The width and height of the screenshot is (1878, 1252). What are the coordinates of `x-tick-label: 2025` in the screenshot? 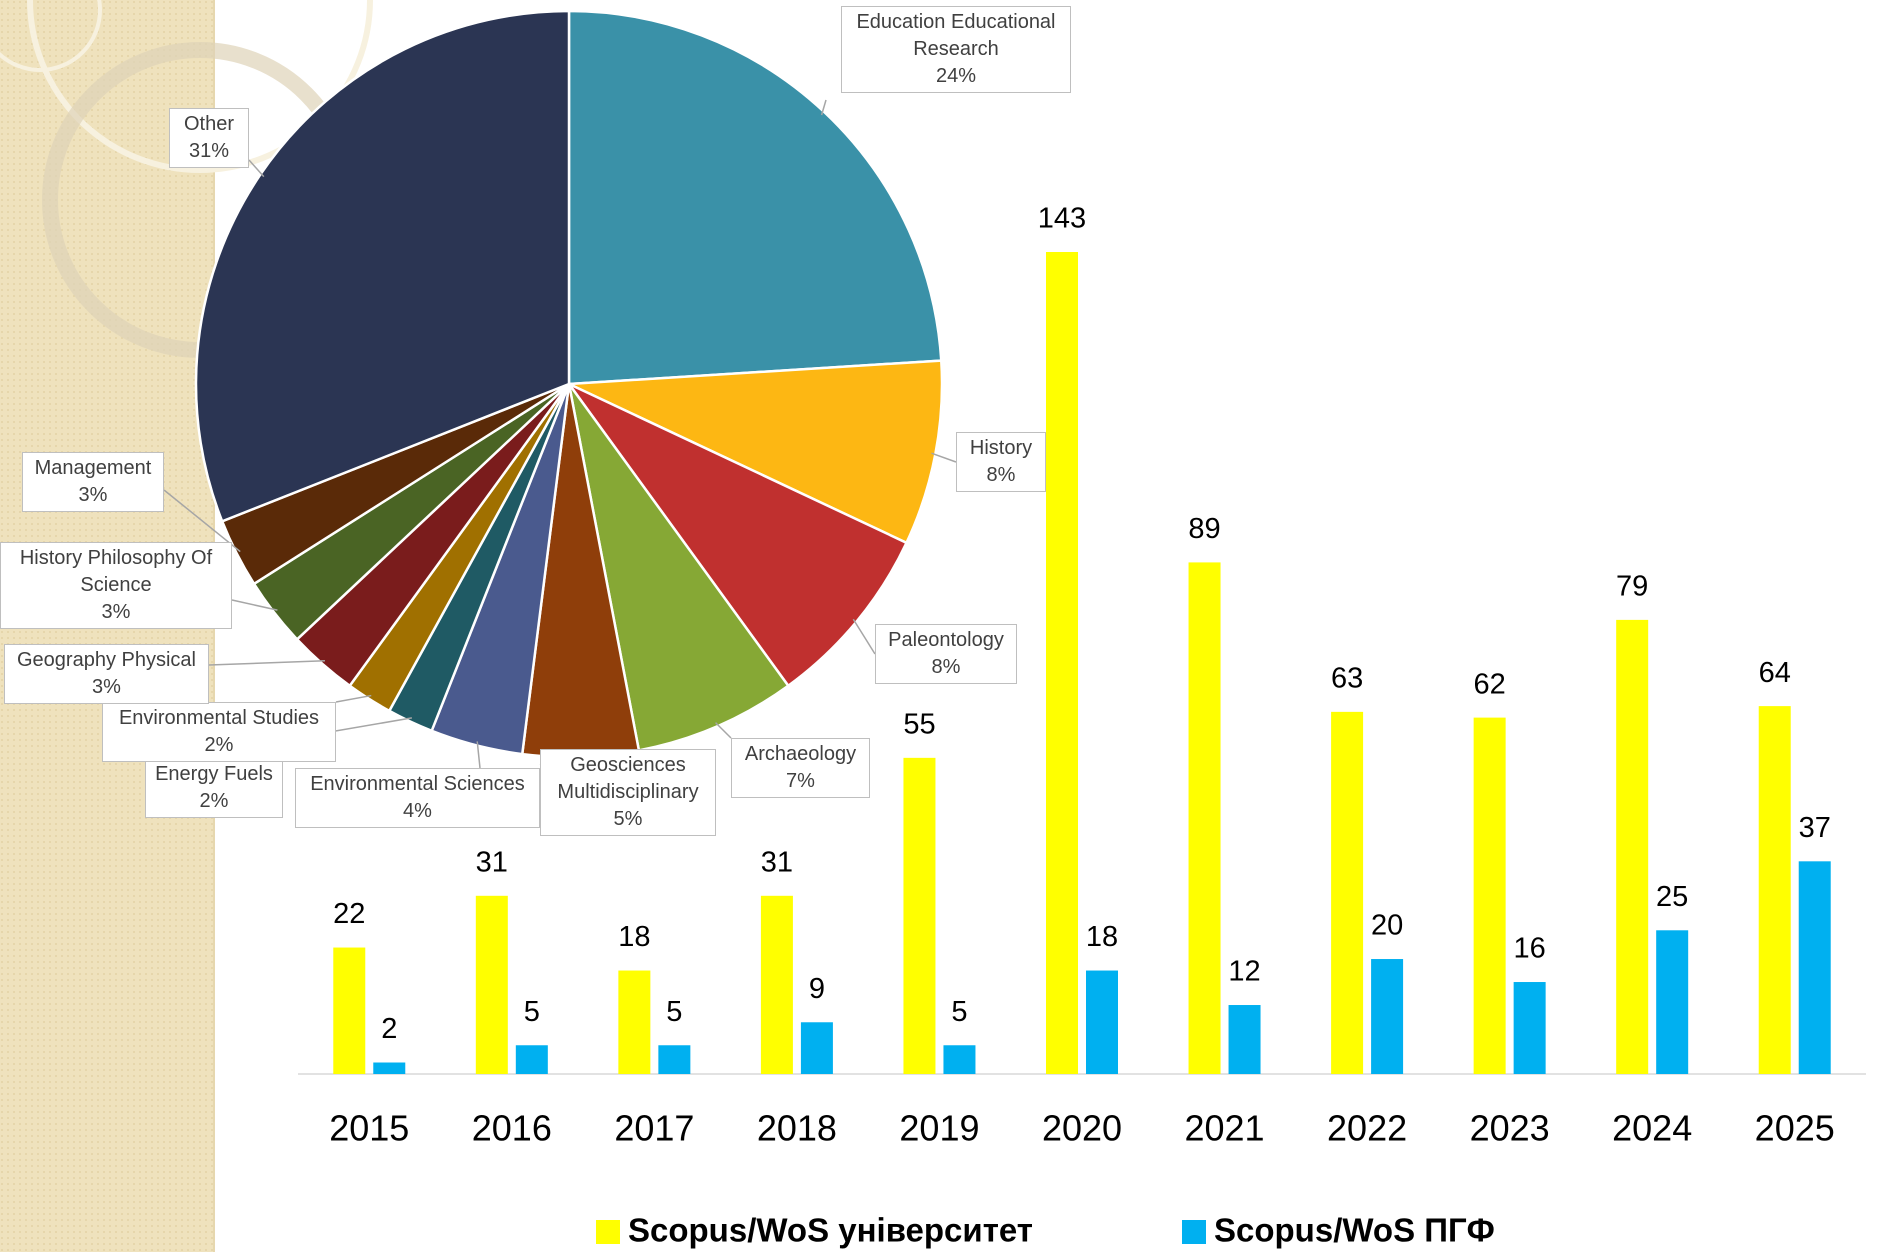 It's located at (1795, 1128).